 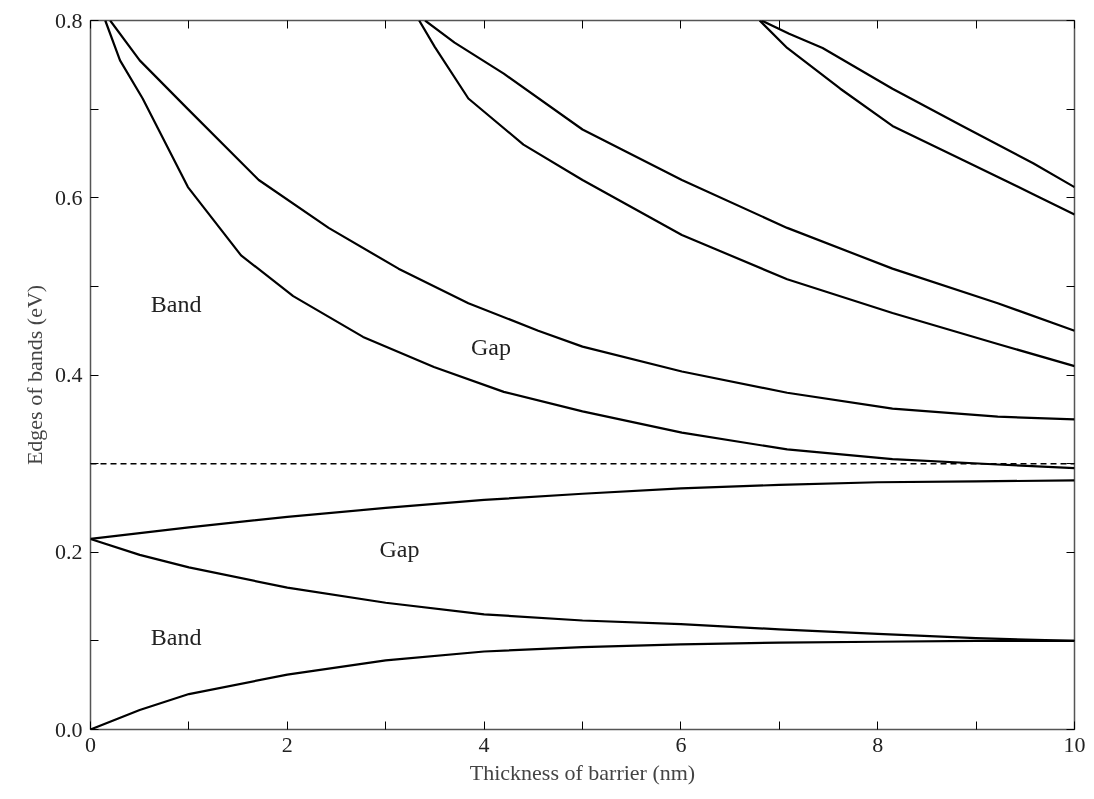 What do you see at coordinates (287, 744) in the screenshot?
I see `x-tick-label: 2` at bounding box center [287, 744].